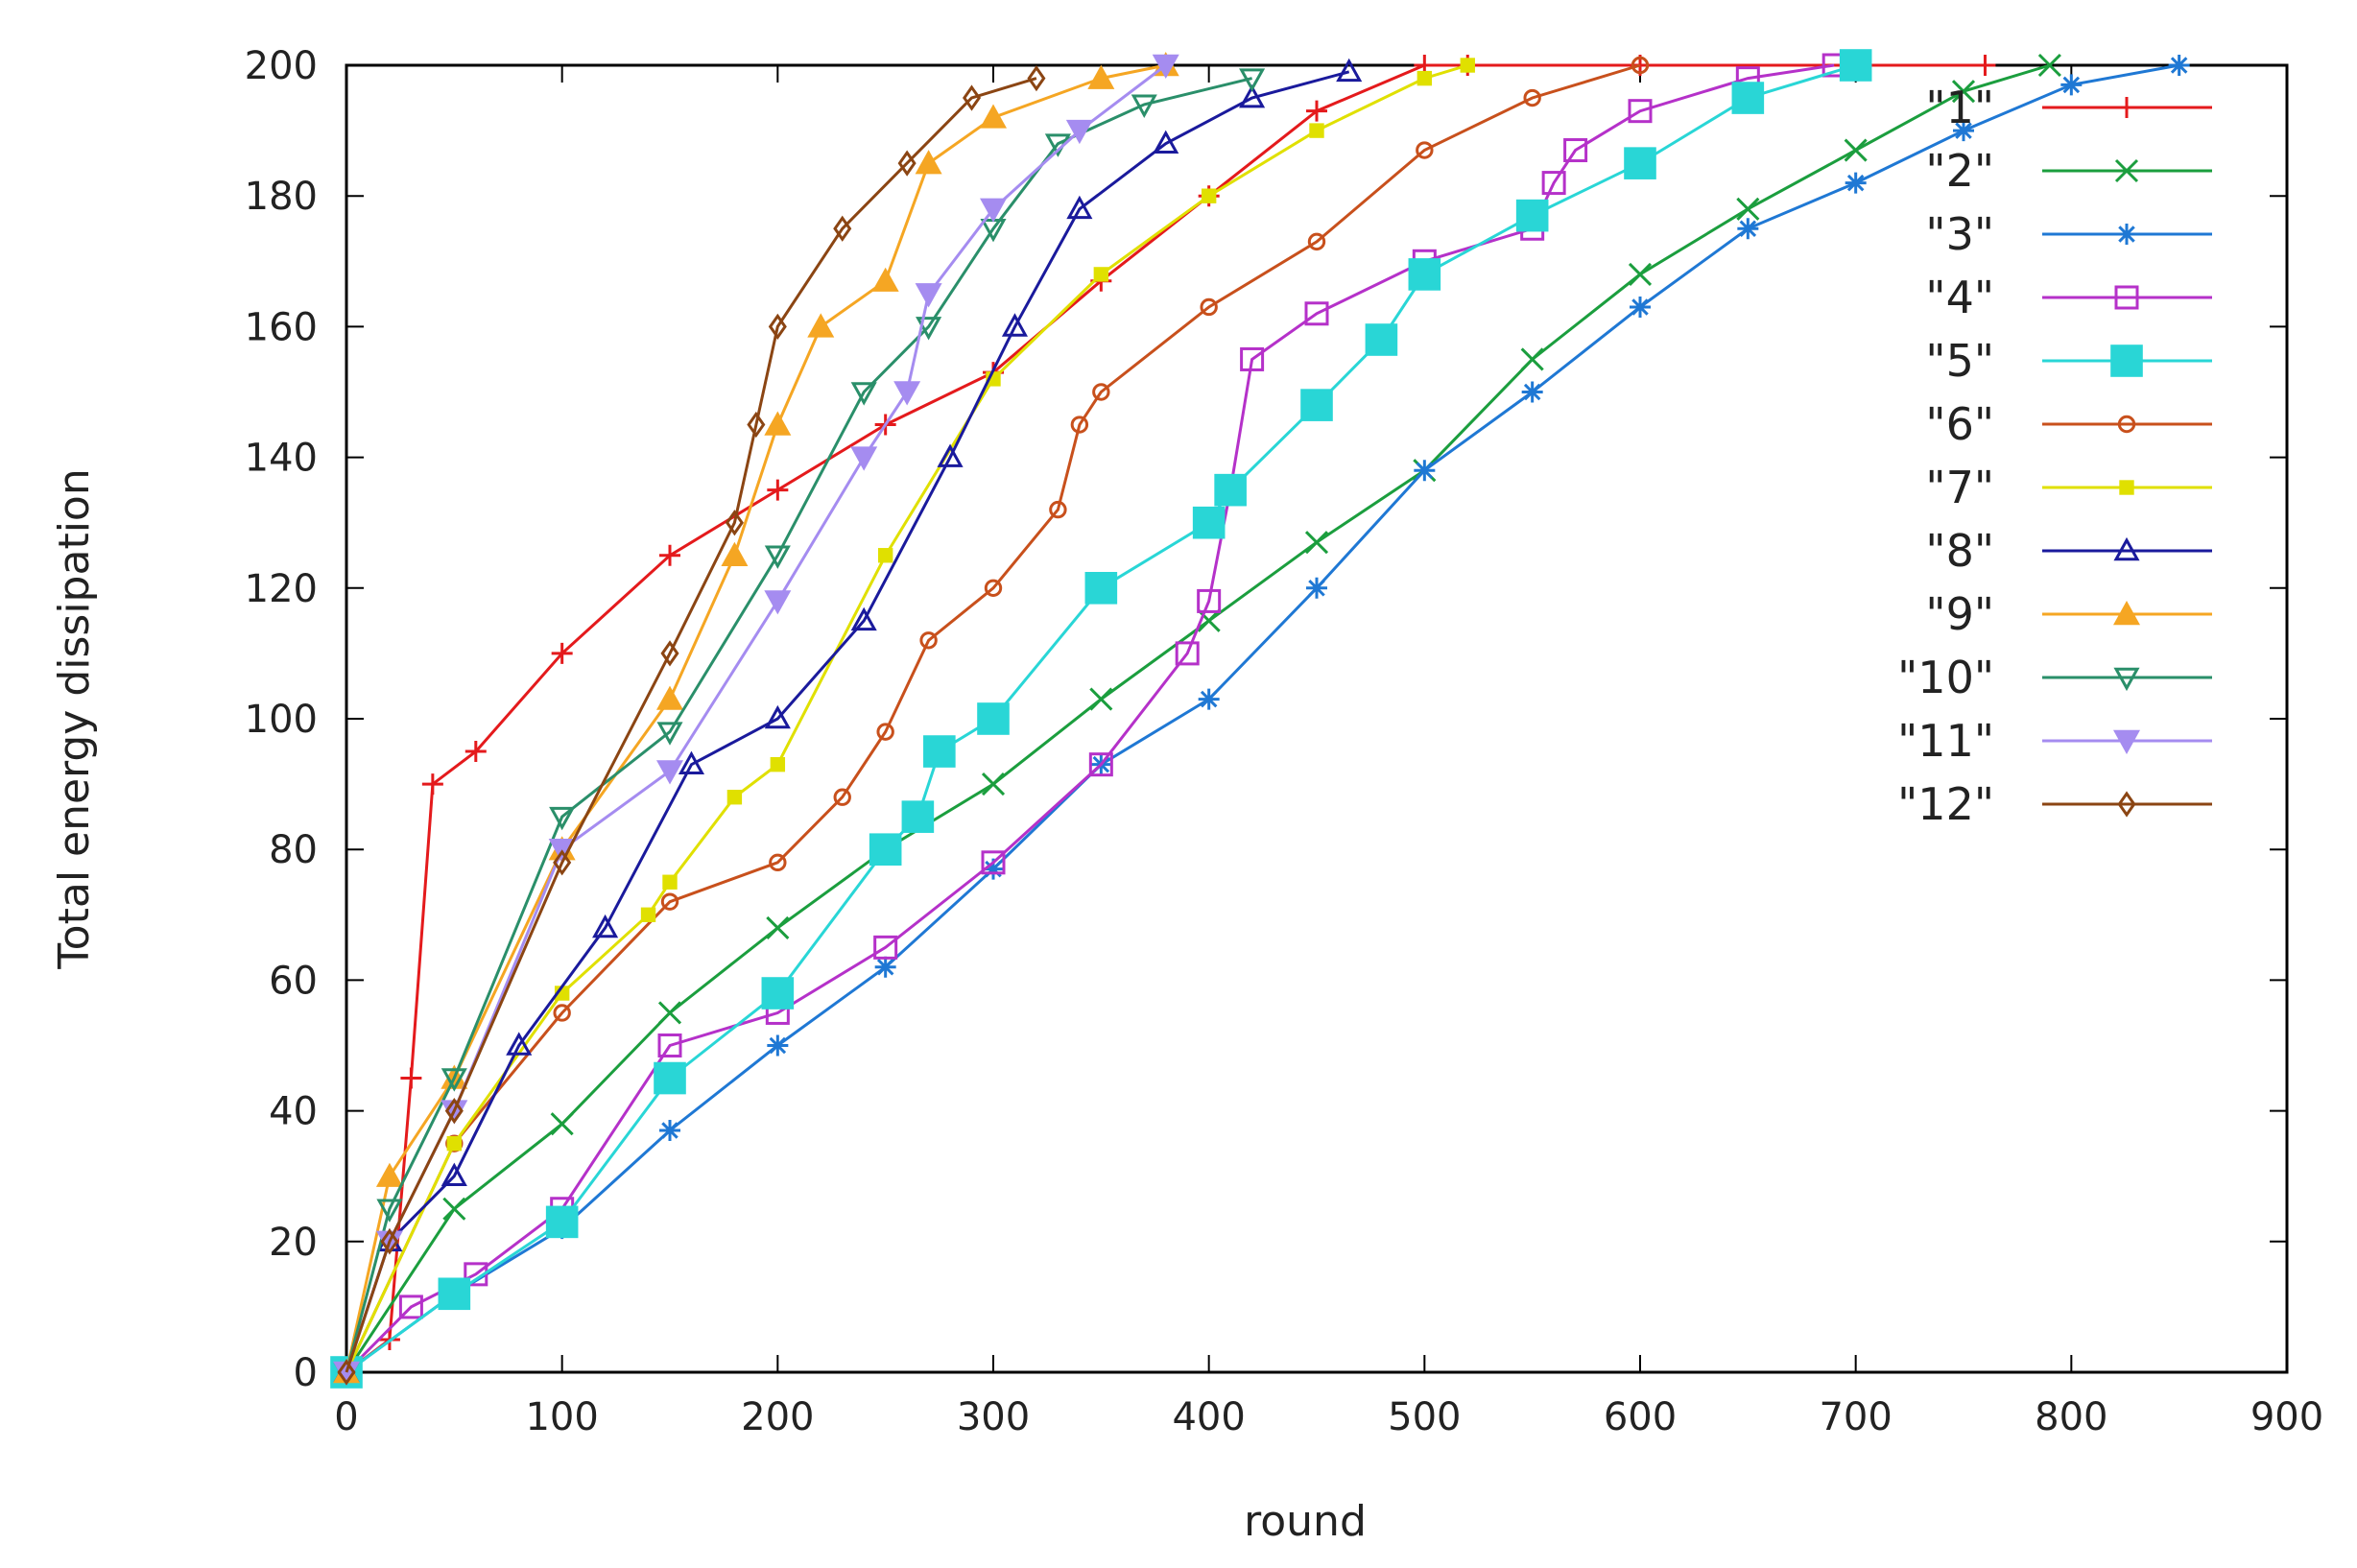 The width and height of the screenshot is (2357, 1568). I want to click on legend-item: "10", so click(2054, 677).